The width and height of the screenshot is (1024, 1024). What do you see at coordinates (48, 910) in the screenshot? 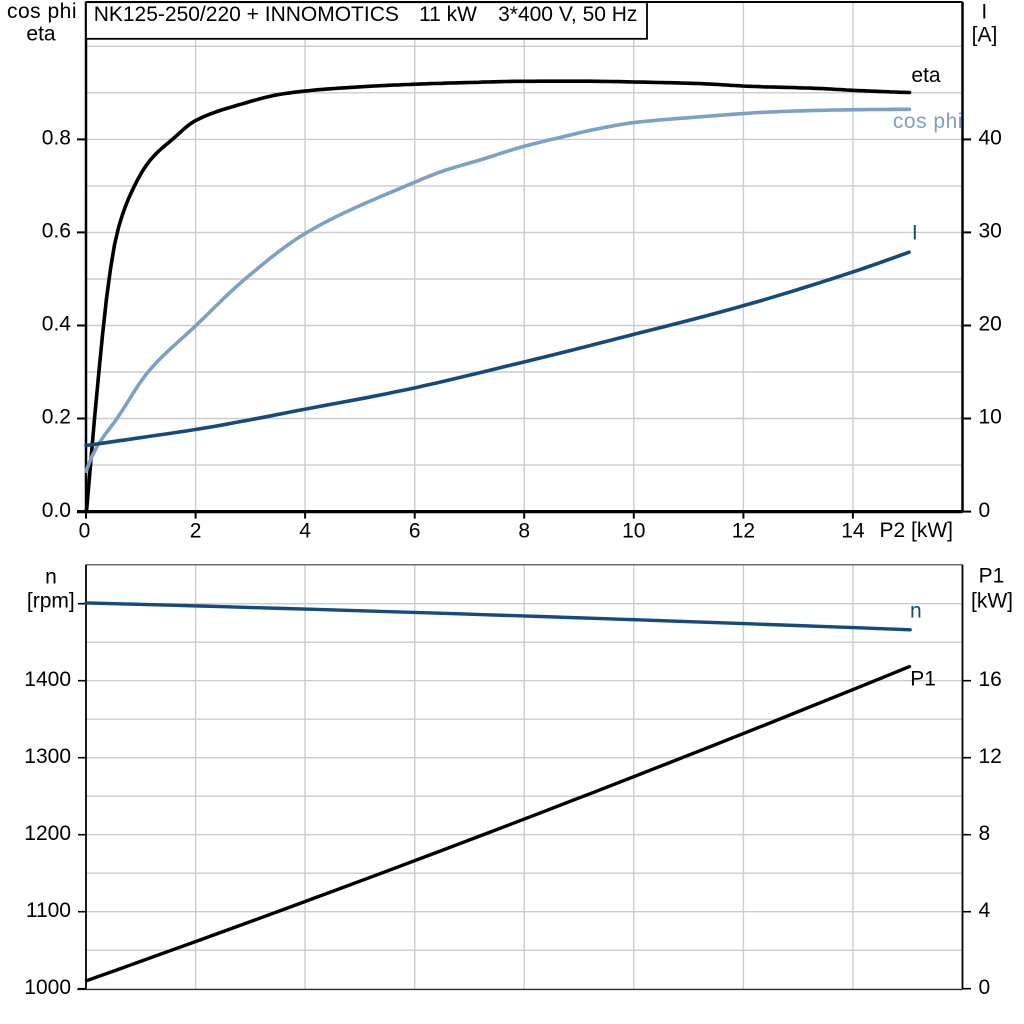
I see `svg-text: 1100` at bounding box center [48, 910].